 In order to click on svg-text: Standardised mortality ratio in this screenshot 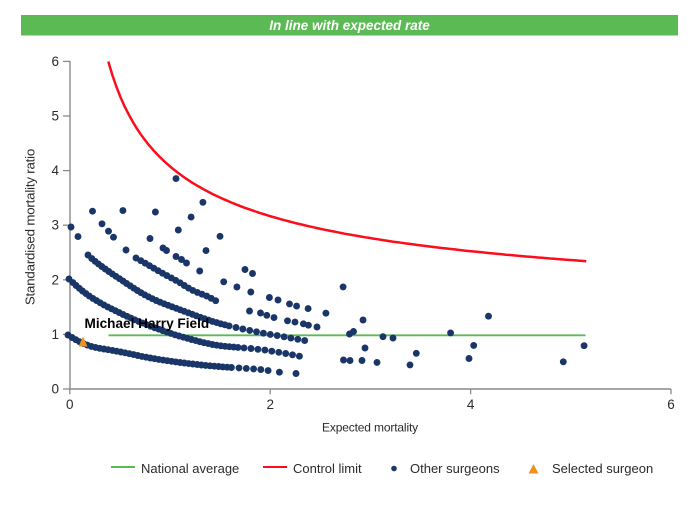, I will do `click(30, 227)`.